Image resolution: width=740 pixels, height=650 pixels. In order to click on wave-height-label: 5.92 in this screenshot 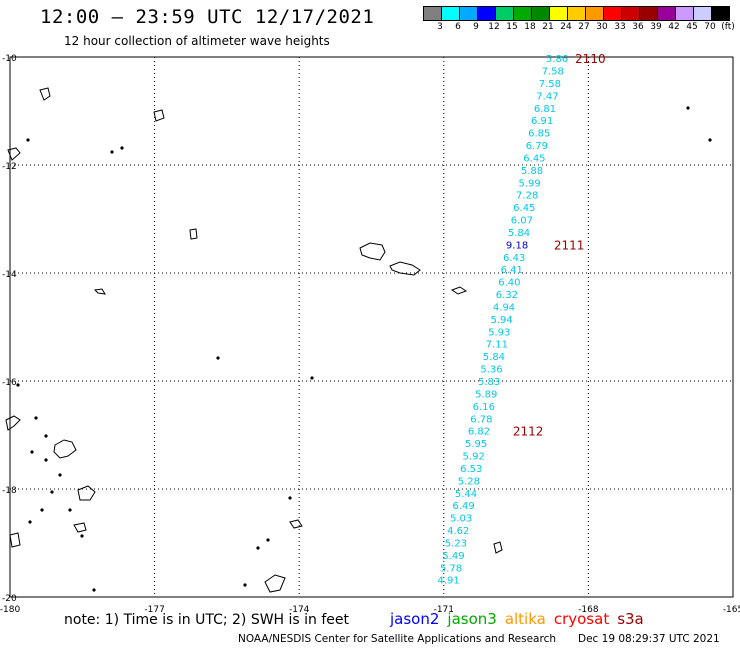, I will do `click(474, 457)`.